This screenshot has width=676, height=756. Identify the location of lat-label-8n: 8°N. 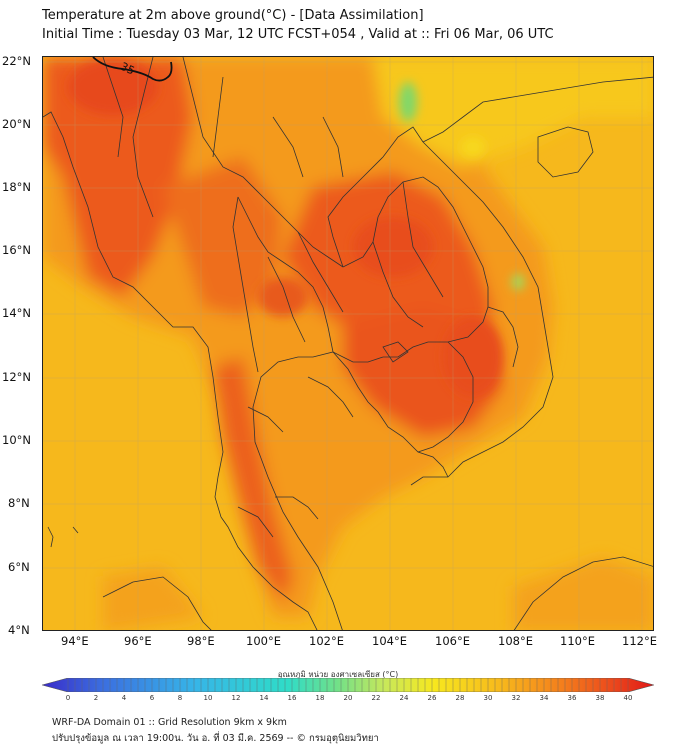
(19, 503).